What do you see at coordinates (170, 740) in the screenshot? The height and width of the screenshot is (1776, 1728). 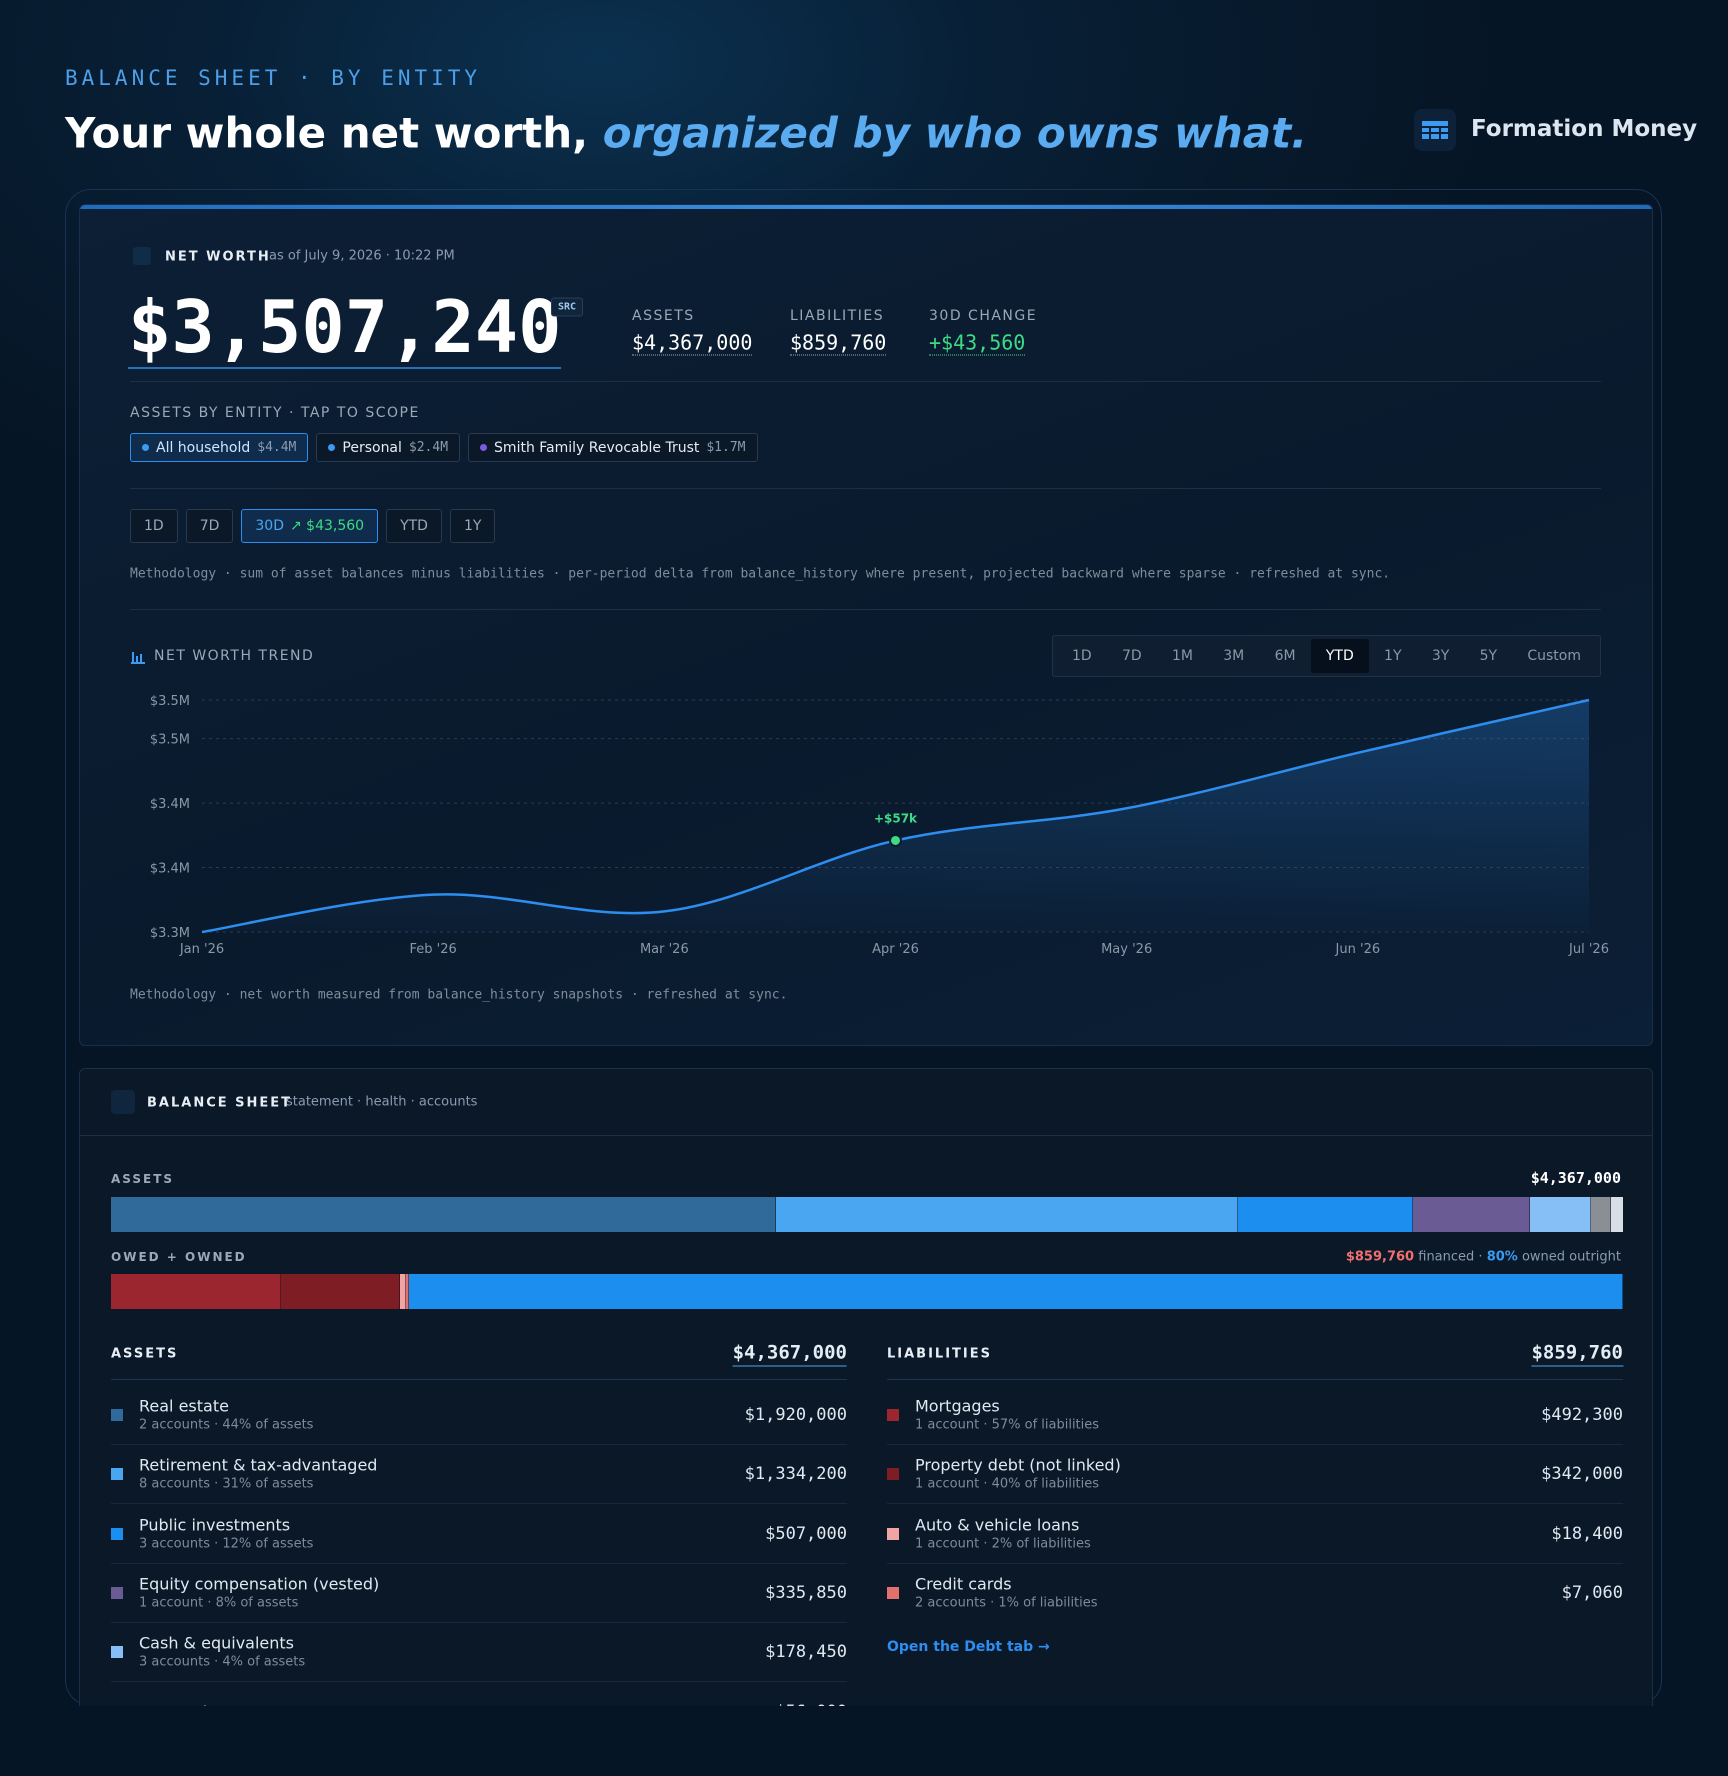 I see `y-tick-label: $3.5M` at bounding box center [170, 740].